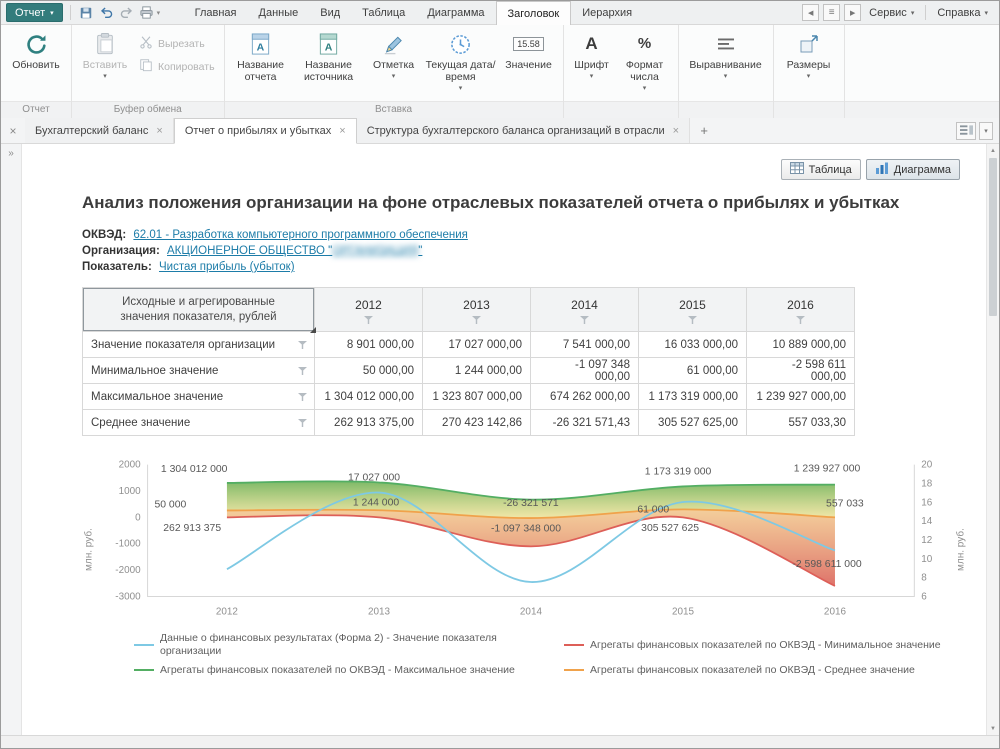  I want to click on doc-tab-balance: Бухгалтерский баланс ×, so click(99, 130).